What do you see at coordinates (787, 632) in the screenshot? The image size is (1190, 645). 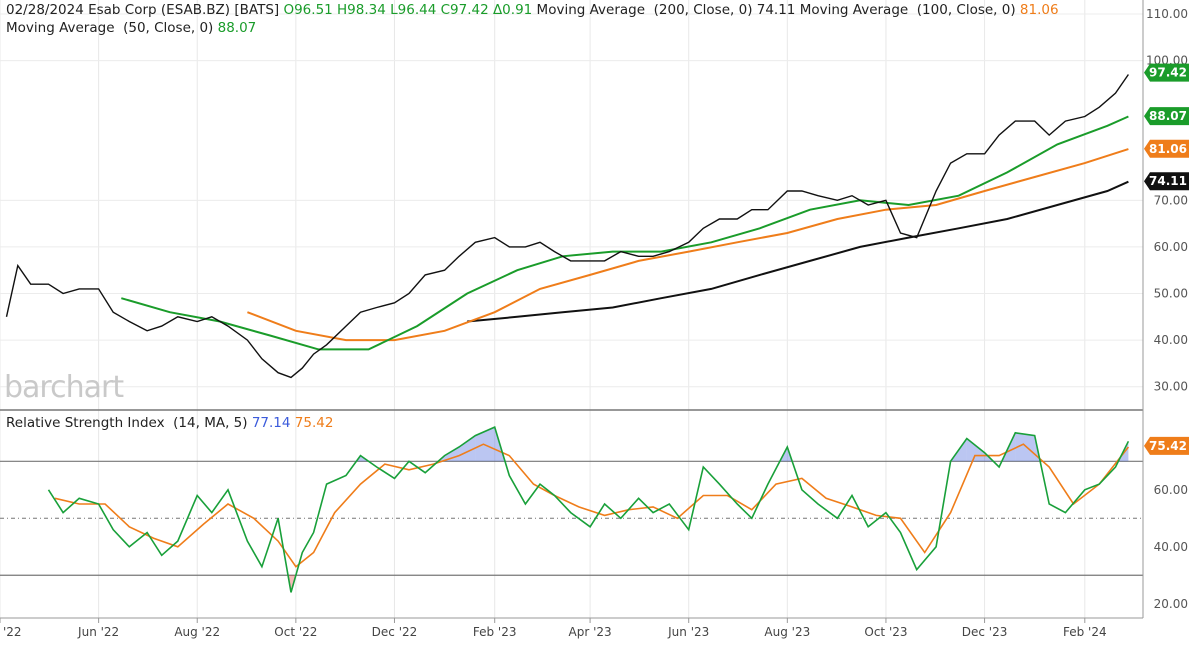 I see `x-tick-label: Aug '23` at bounding box center [787, 632].